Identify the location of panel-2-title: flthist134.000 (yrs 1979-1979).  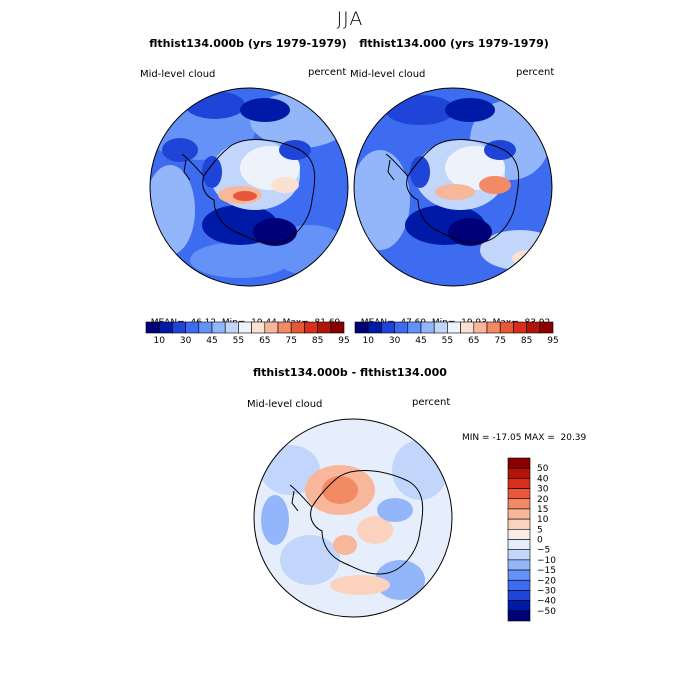
(454, 43).